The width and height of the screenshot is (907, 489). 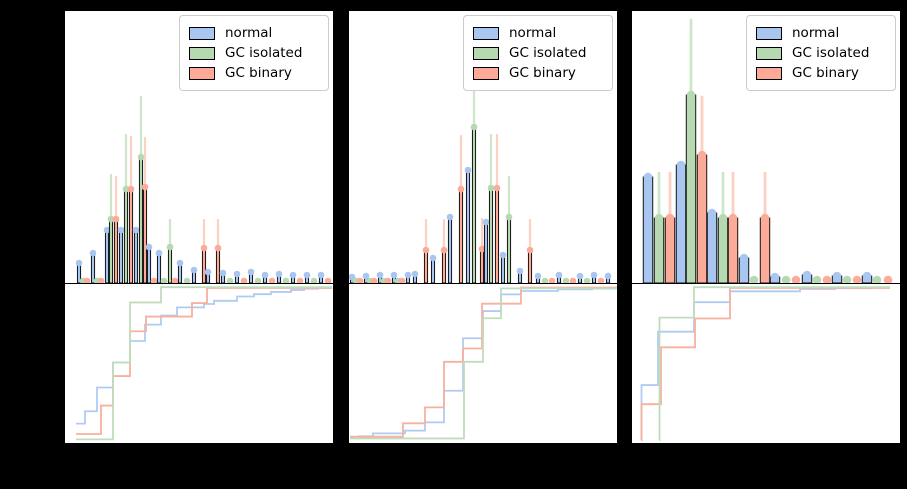 I want to click on panel3-legend: normal GC isolated GC binary, so click(x=821, y=53).